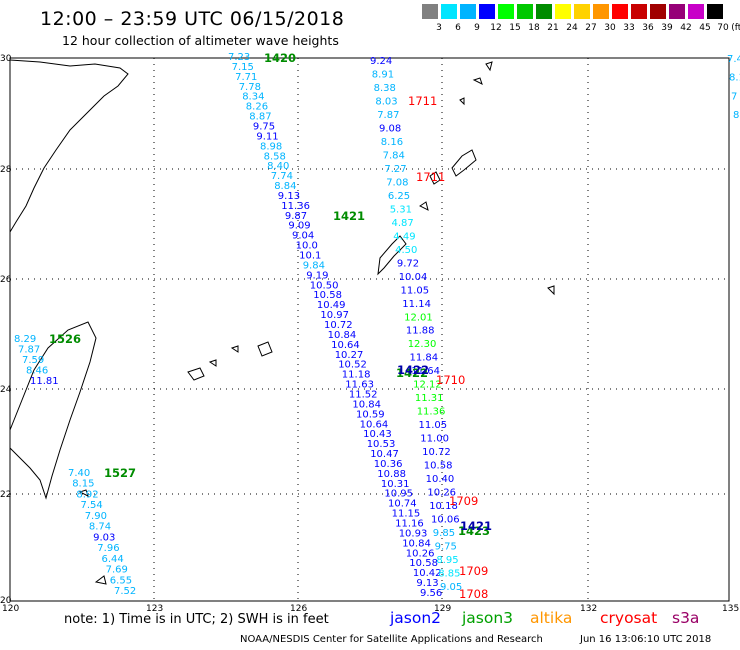 This screenshot has width=740, height=650. I want to click on scale-label: 15, so click(515, 28).